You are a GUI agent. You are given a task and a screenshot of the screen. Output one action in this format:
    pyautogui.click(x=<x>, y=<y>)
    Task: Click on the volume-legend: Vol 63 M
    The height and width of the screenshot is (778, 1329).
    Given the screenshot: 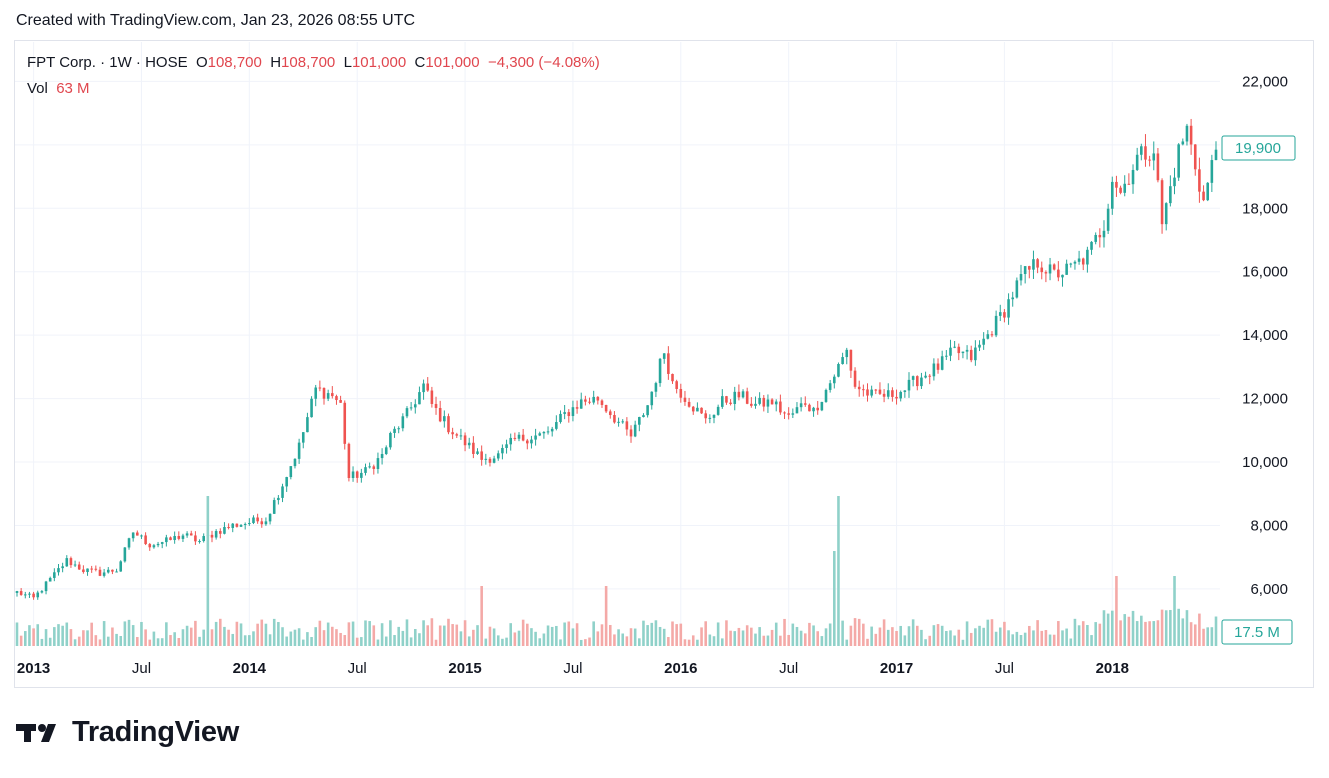 What is the action you would take?
    pyautogui.click(x=58, y=88)
    